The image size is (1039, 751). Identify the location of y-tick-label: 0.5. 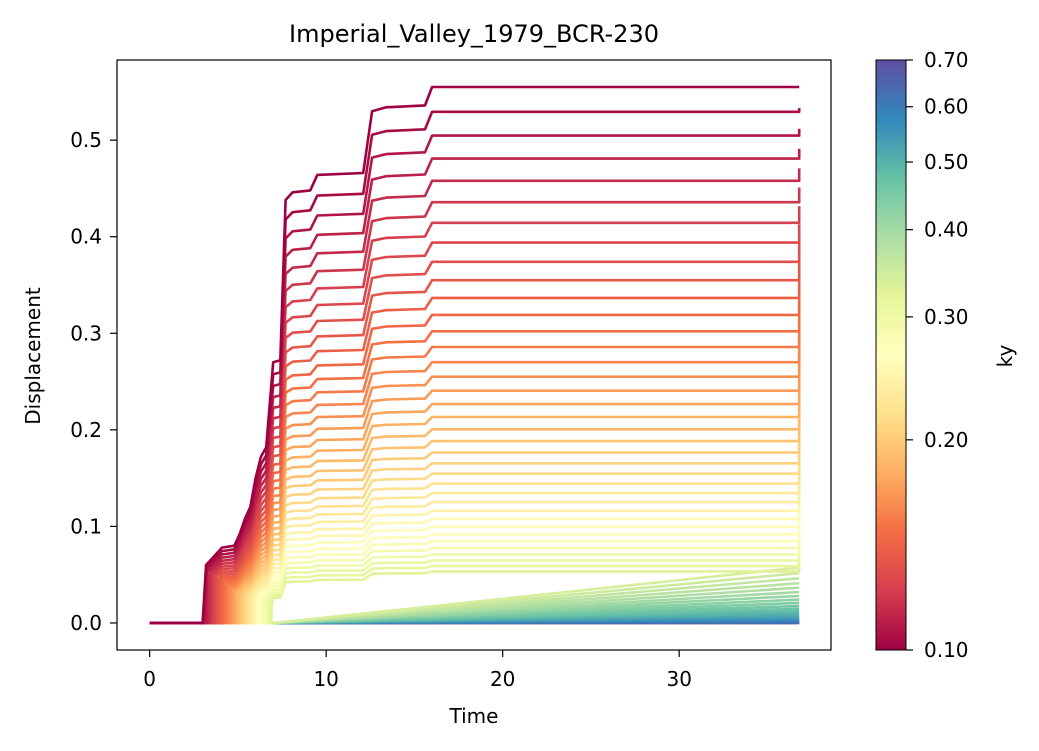
(86, 140).